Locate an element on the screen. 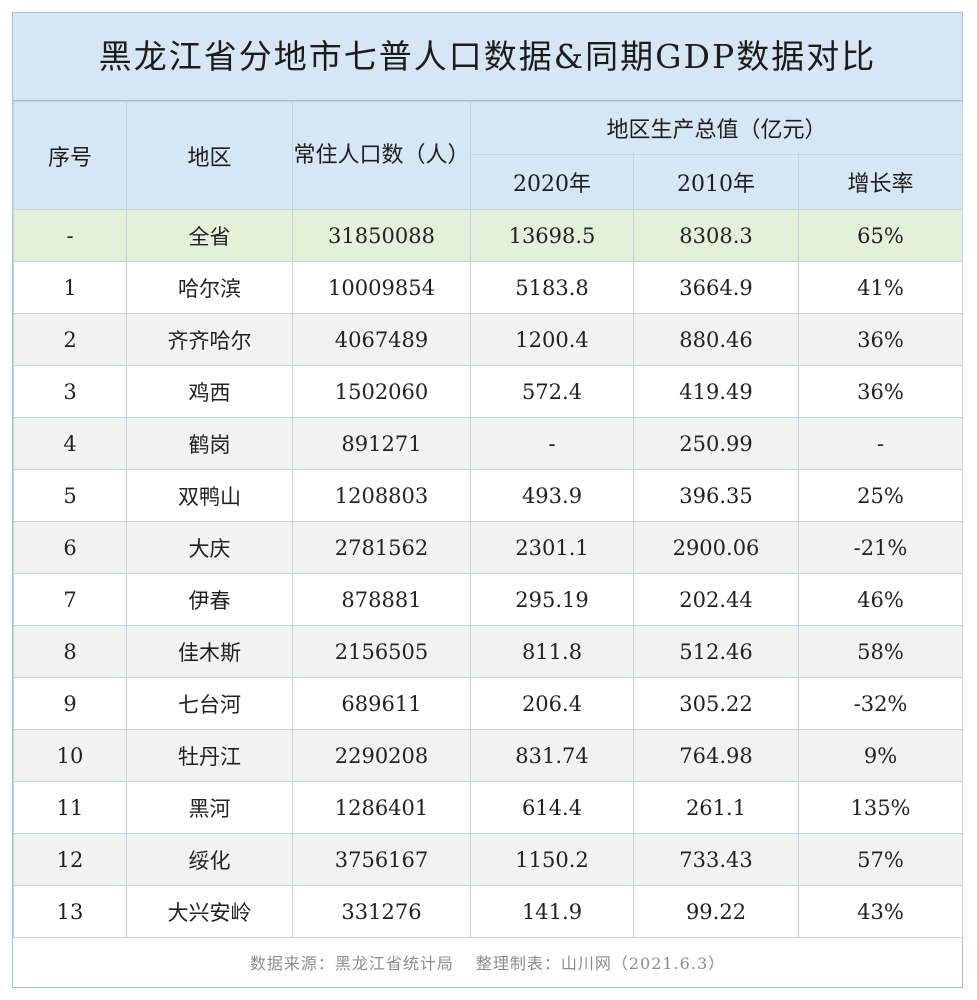  footer-note: 数据来源：黑龙江省统计局 整理制表：山川网（2021.6.3） is located at coordinates (487, 964).